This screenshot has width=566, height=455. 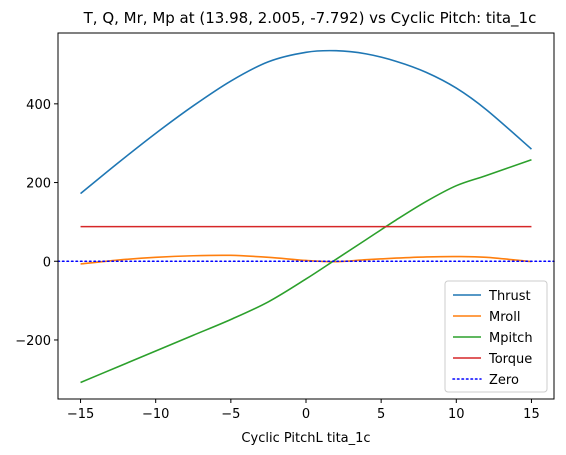 I want to click on y-axis: −200 0 200 400, so click(x=36, y=223).